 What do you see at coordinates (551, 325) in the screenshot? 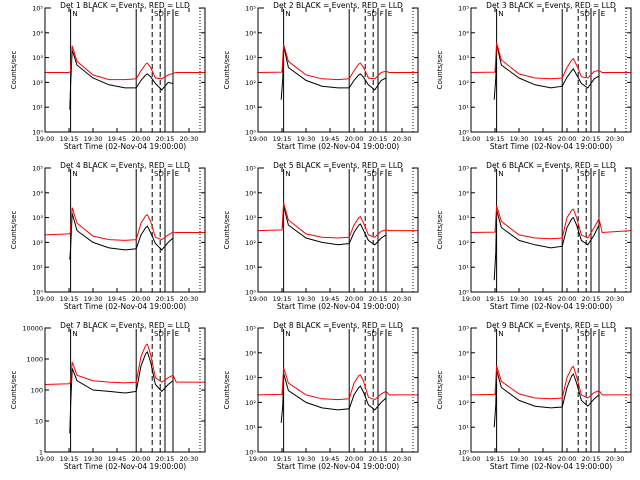
I see `chart-title: Det 9 BLACK = Events, RED = LLD` at bounding box center [551, 325].